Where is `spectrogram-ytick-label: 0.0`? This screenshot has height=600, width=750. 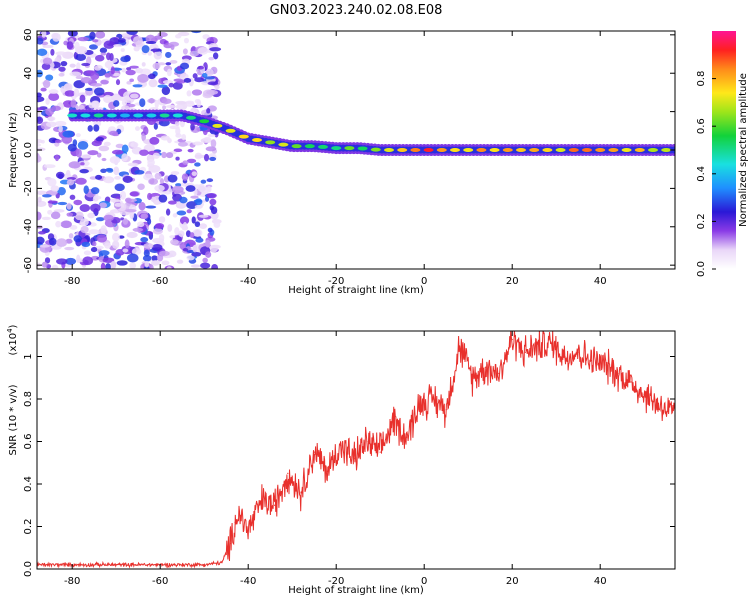
spectrogram-ytick-label: 0.0 is located at coordinates (28, 150).